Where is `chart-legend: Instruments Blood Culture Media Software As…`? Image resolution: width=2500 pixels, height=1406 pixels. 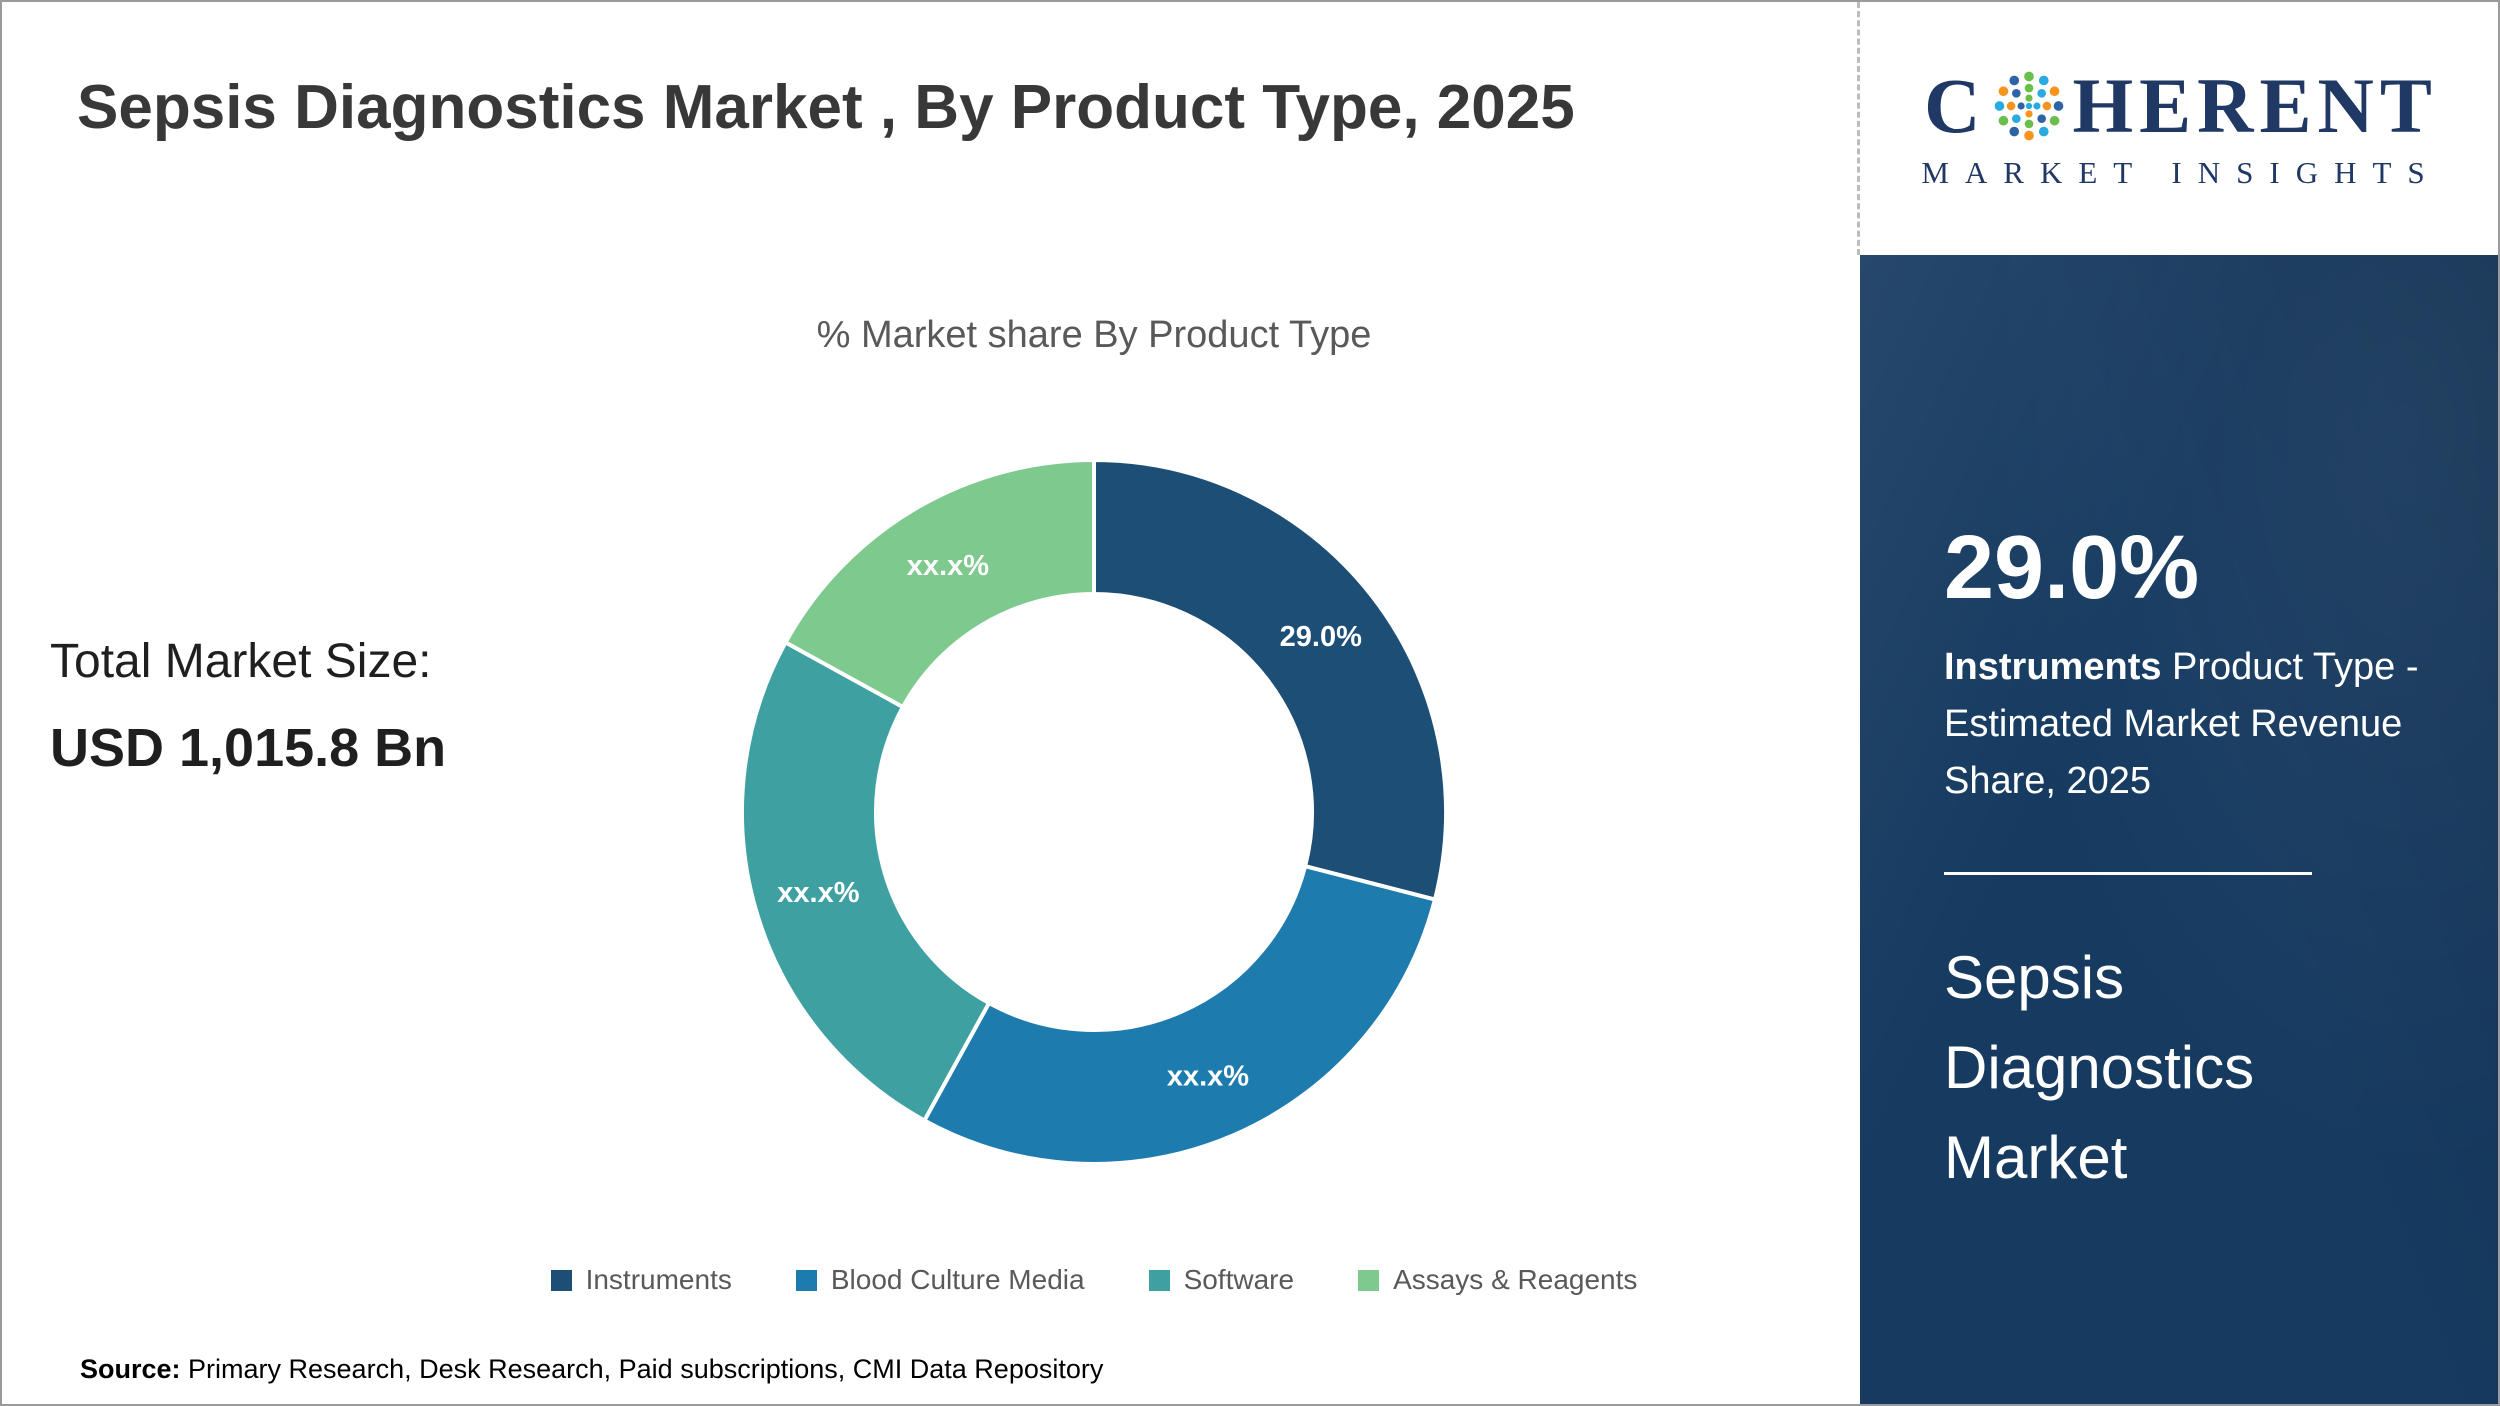
chart-legend: Instruments Blood Culture Media Software As… is located at coordinates (1094, 1280).